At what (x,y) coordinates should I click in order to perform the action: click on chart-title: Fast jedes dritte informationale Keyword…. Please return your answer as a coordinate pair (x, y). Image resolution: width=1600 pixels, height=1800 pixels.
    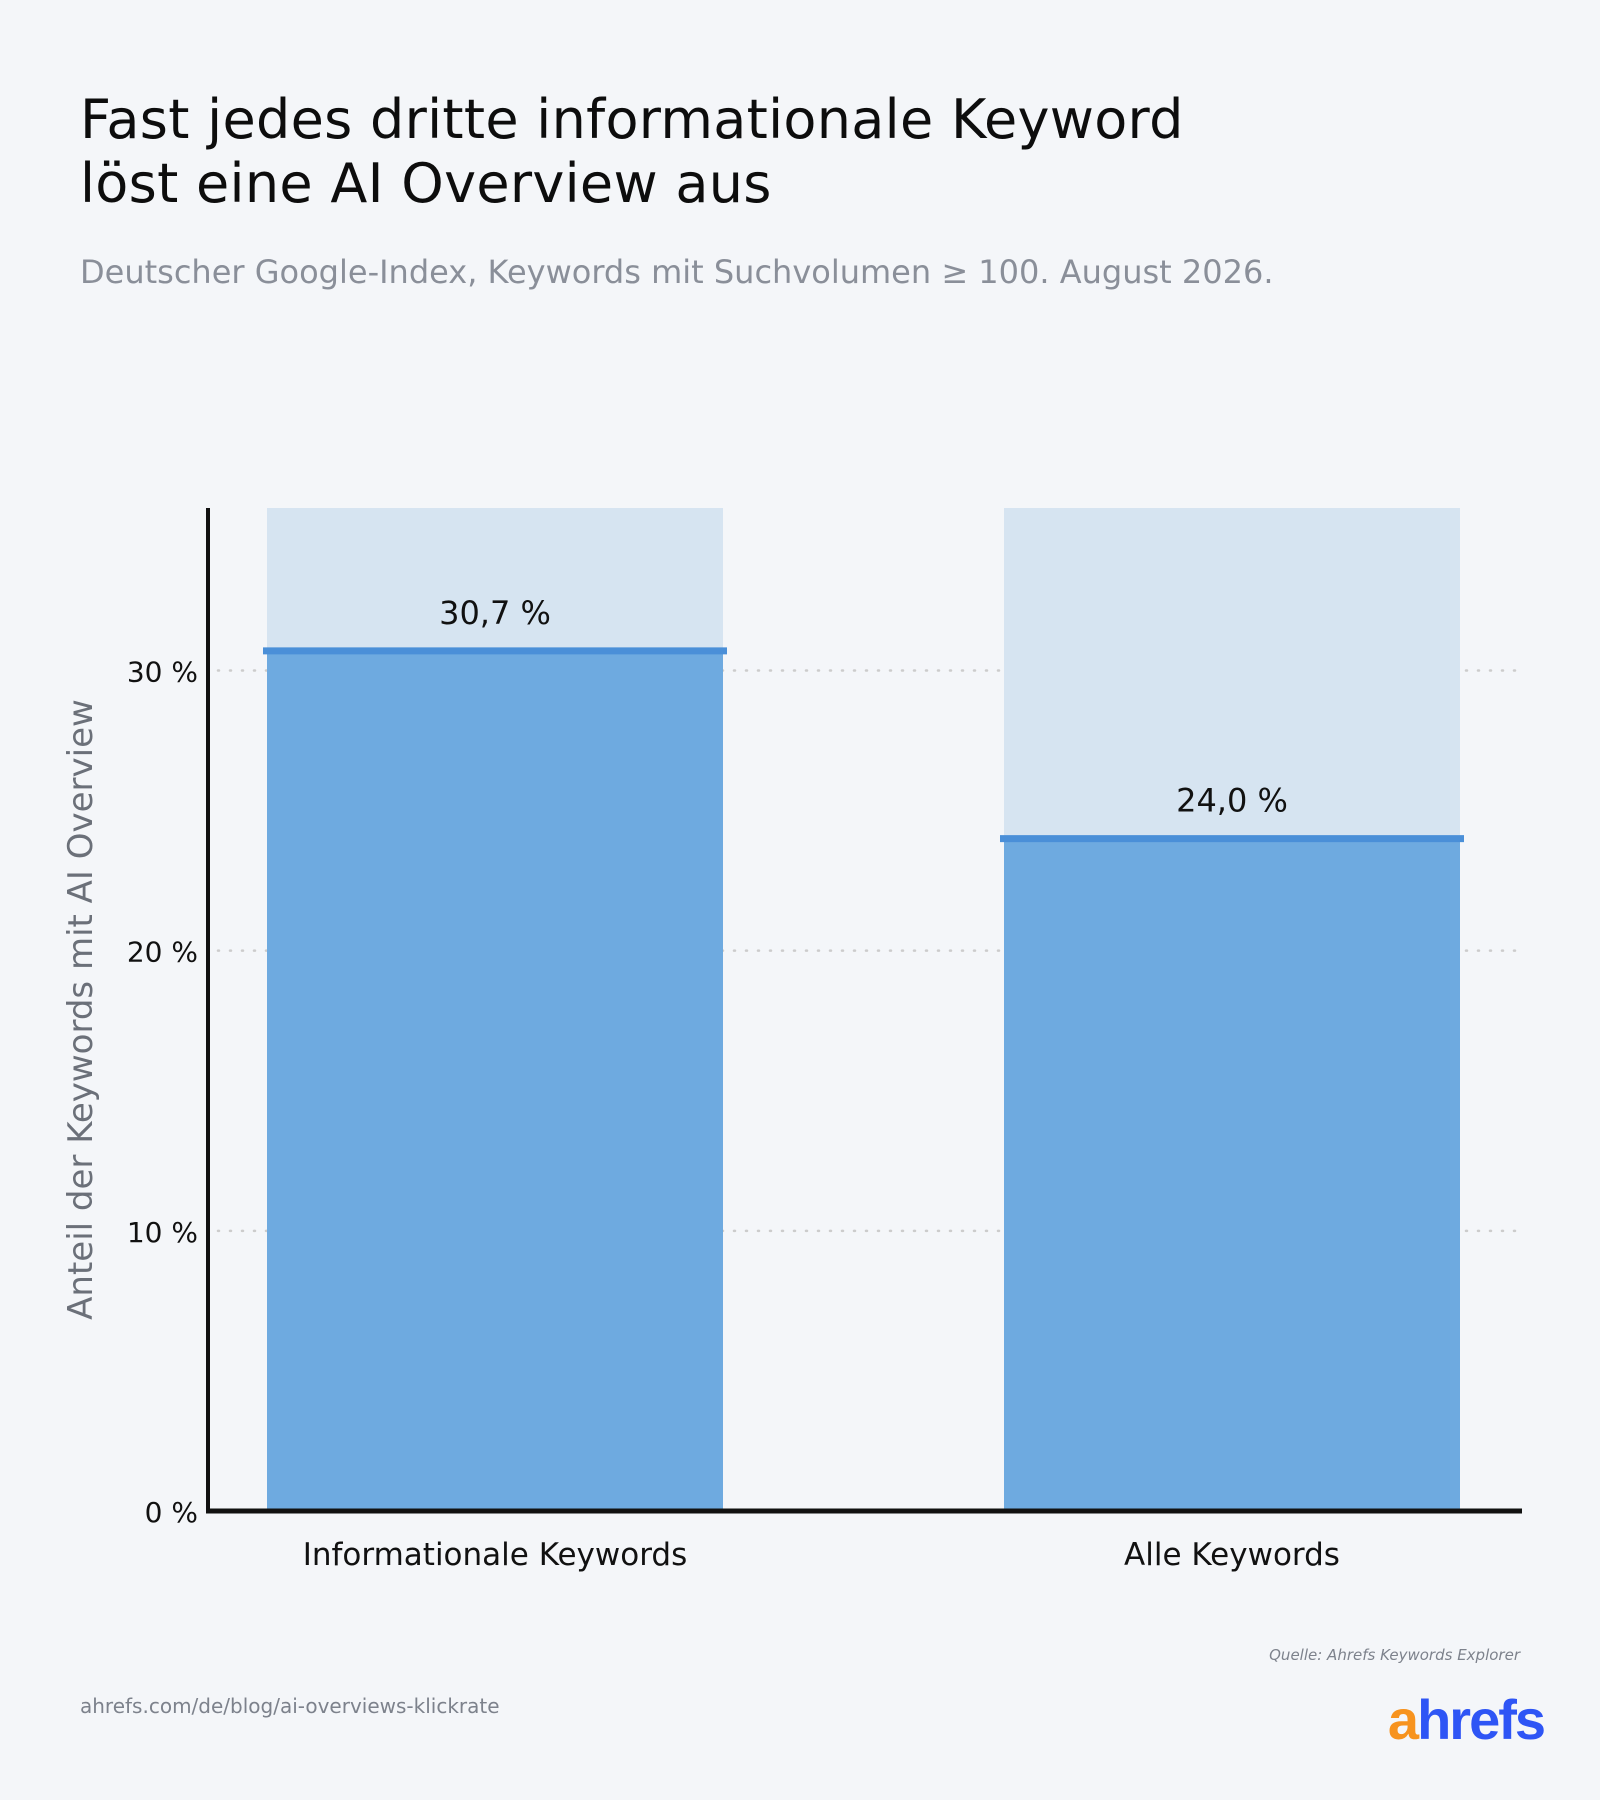
    Looking at the image, I should click on (730, 152).